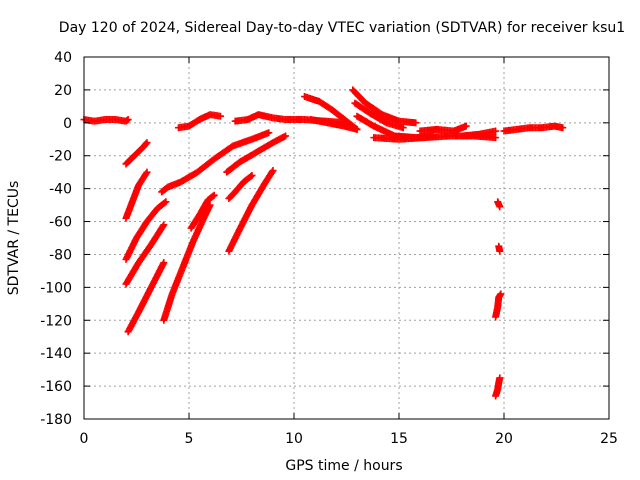  I want to click on y-tick-label: -100, so click(56, 288).